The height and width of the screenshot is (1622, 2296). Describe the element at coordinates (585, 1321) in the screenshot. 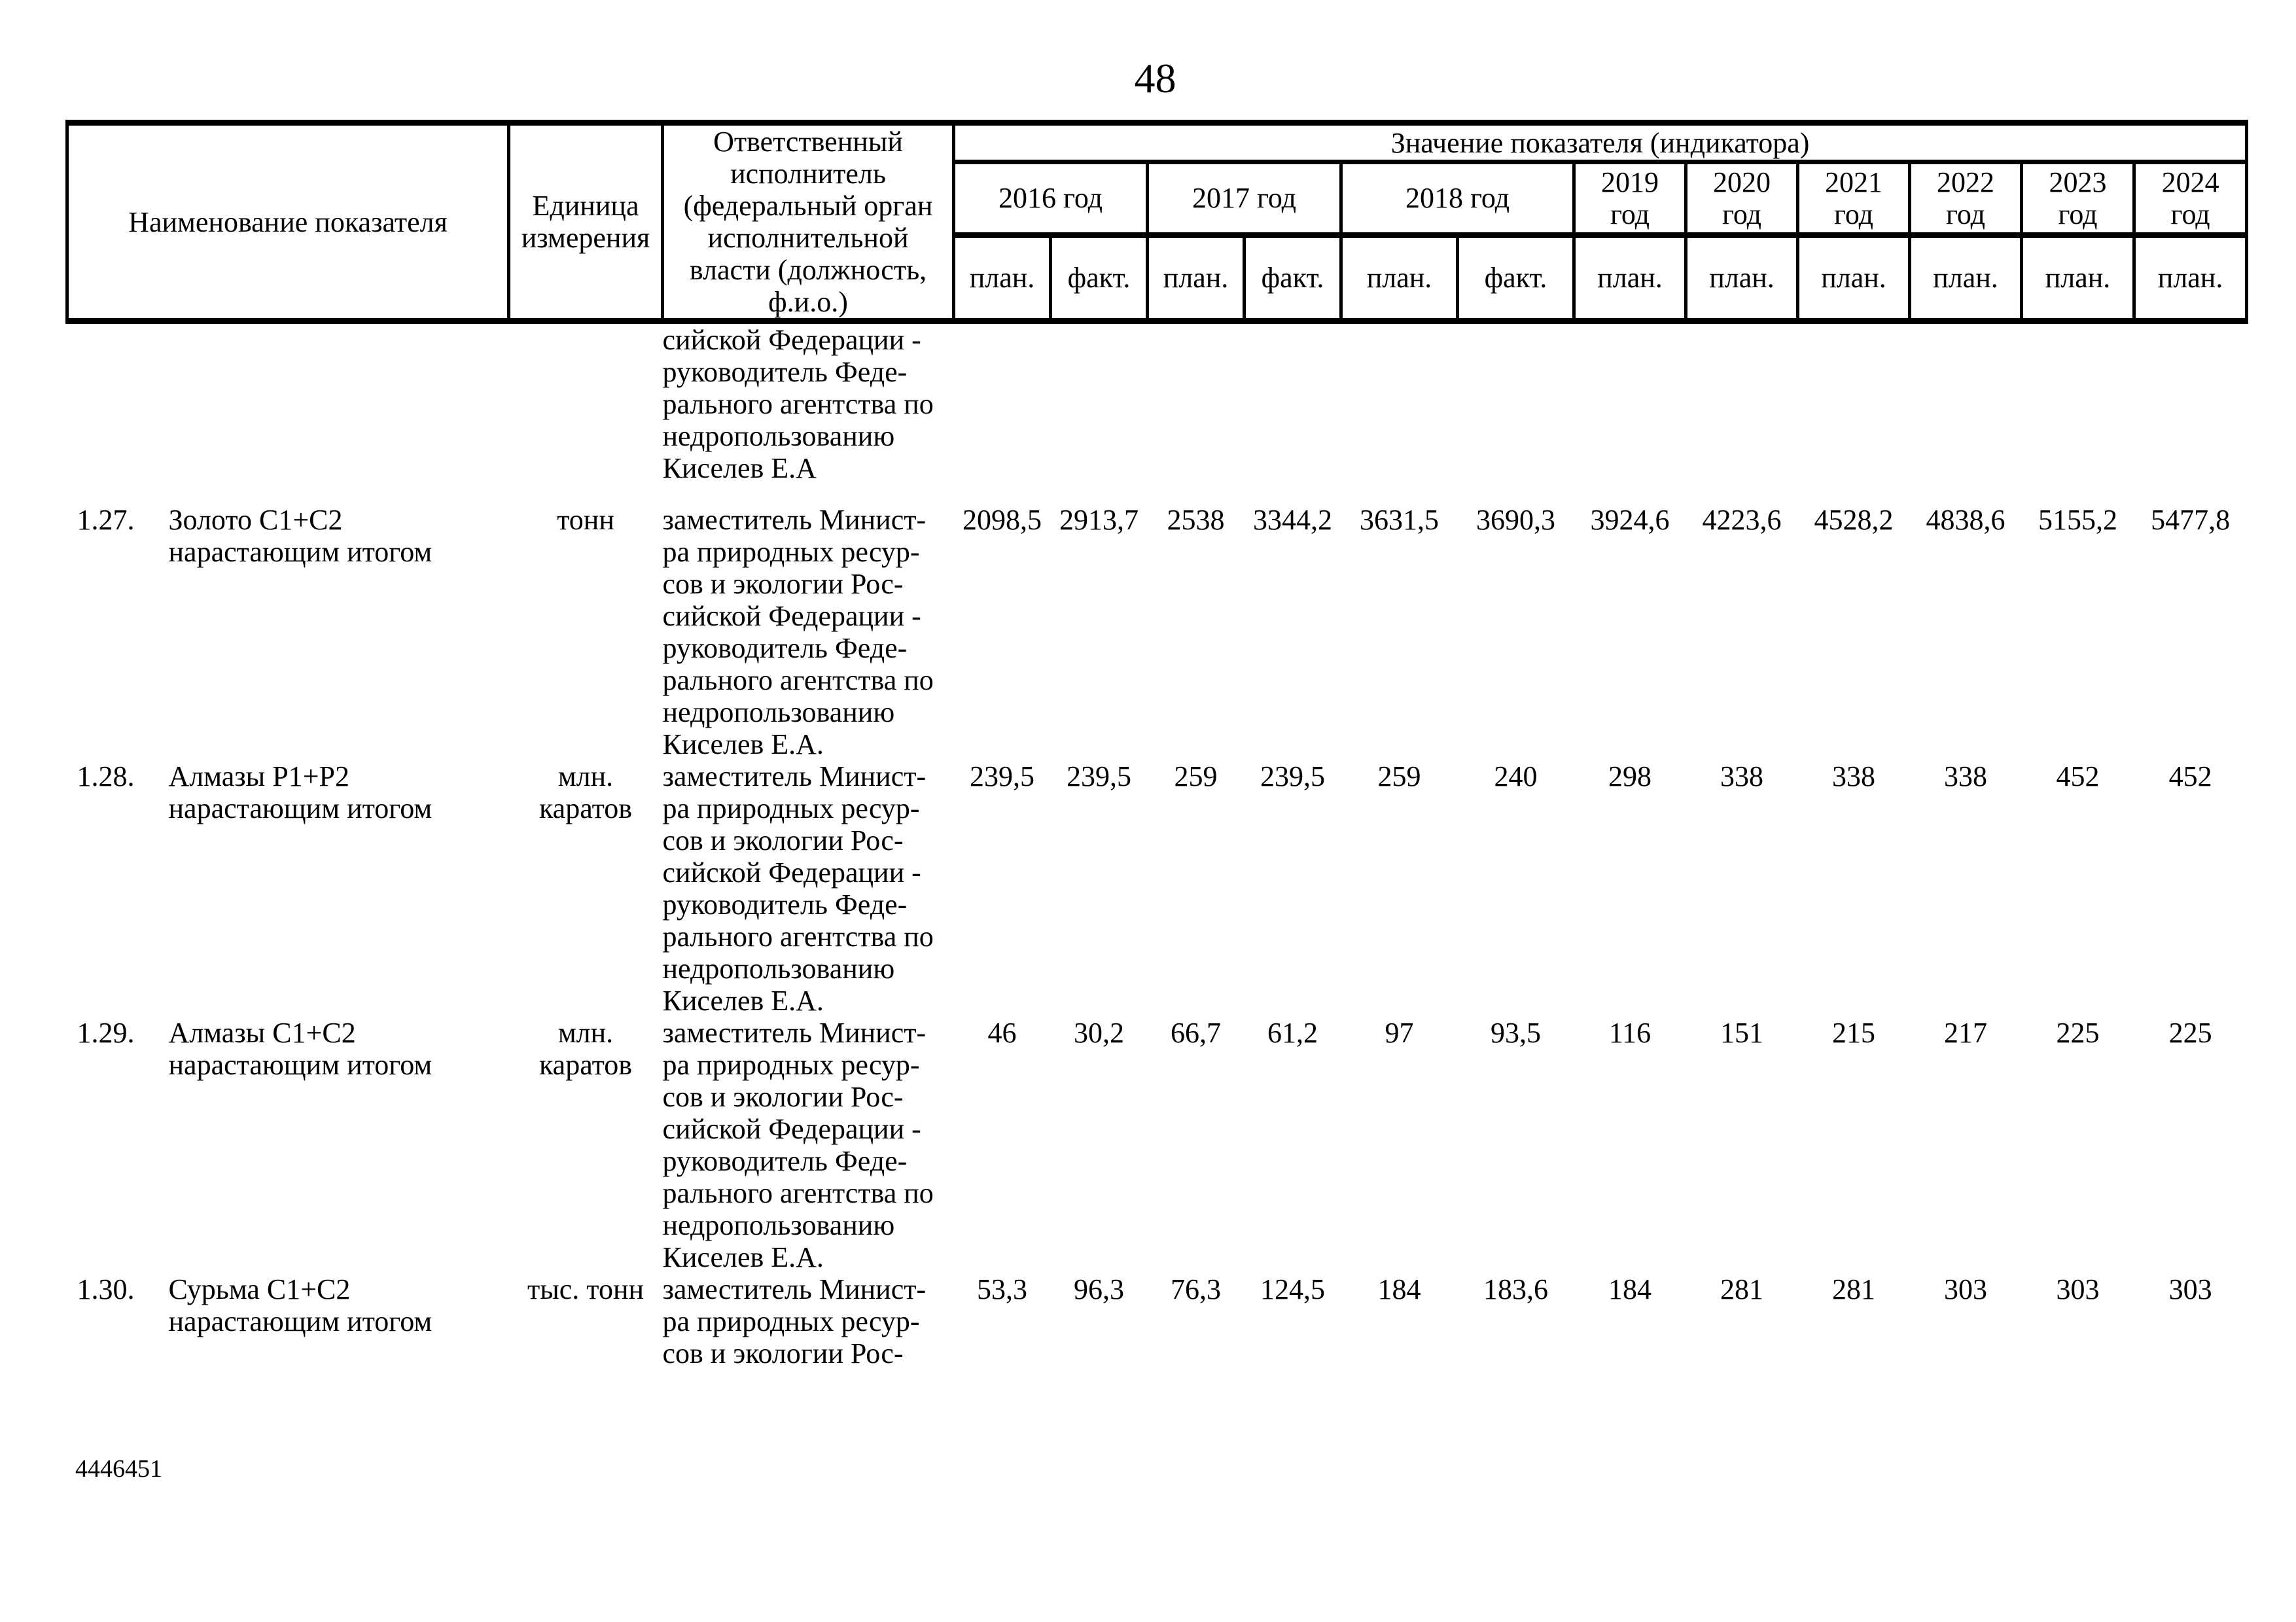

I see `cell-unit: тыс. тонн` at that location.